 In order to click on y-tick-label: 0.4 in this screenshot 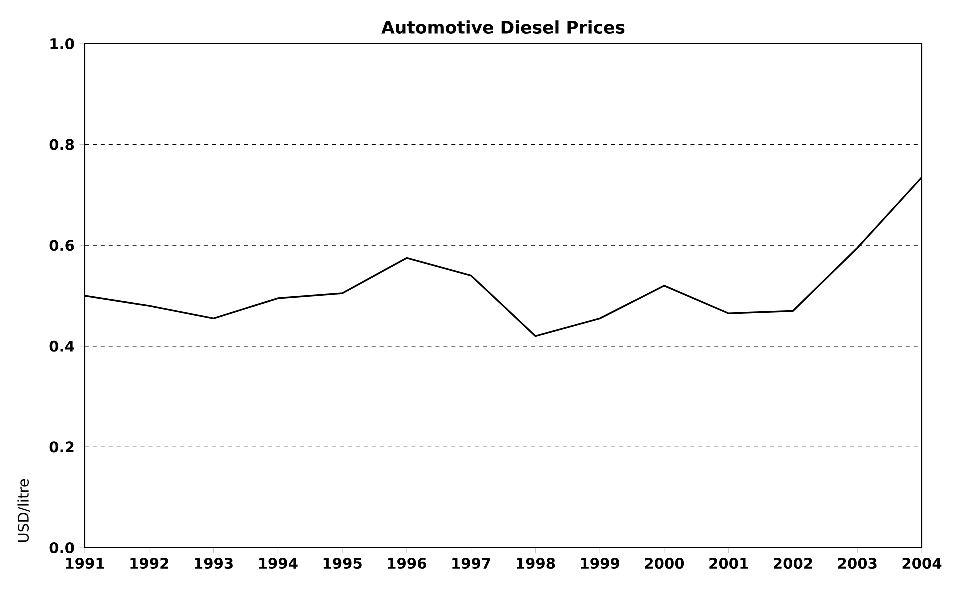, I will do `click(62, 346)`.